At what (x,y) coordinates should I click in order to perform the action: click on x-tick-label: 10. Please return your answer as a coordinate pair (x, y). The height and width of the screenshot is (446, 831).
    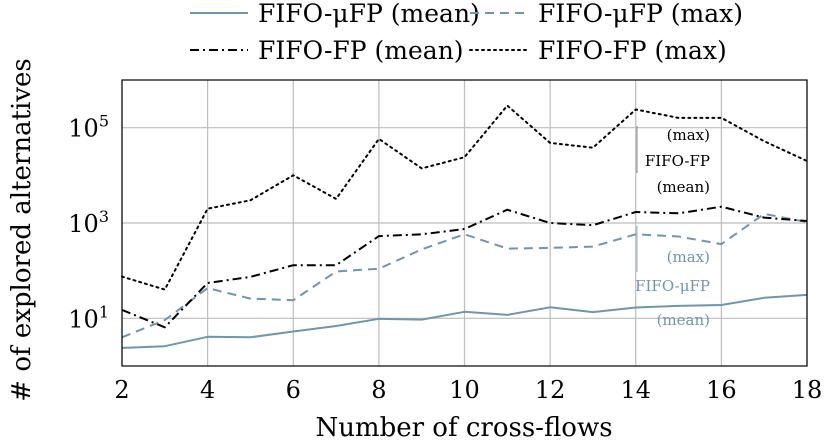
    Looking at the image, I should click on (464, 390).